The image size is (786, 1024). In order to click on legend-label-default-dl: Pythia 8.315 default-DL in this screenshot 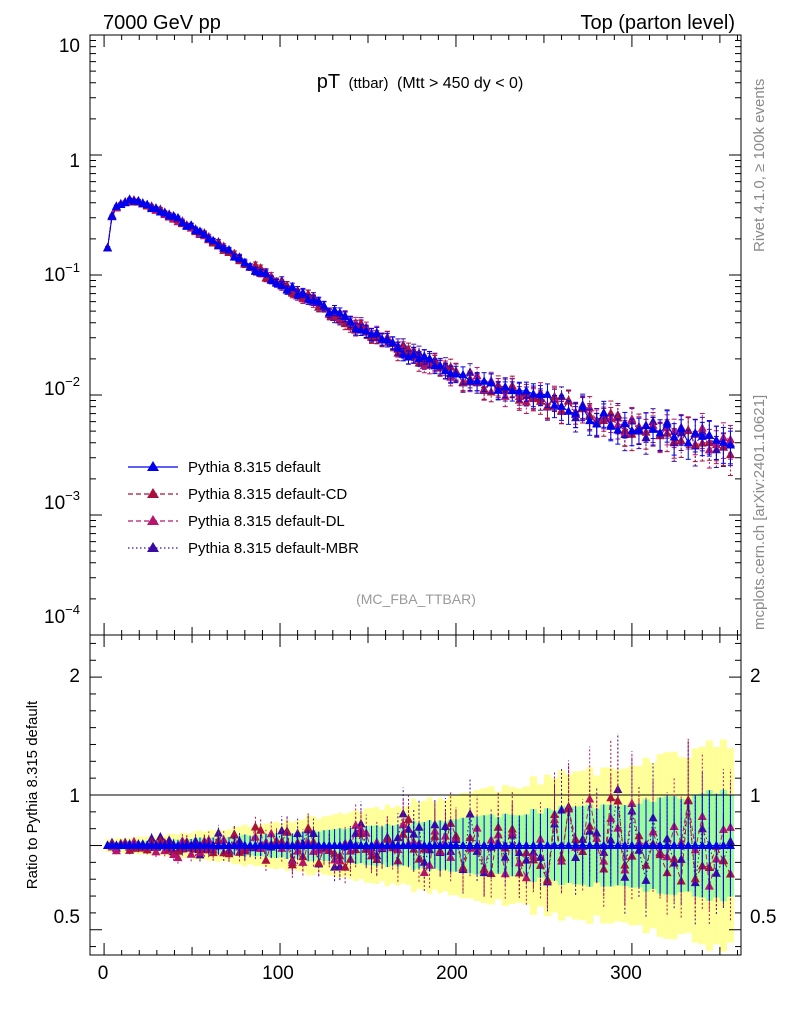, I will do `click(266, 521)`.